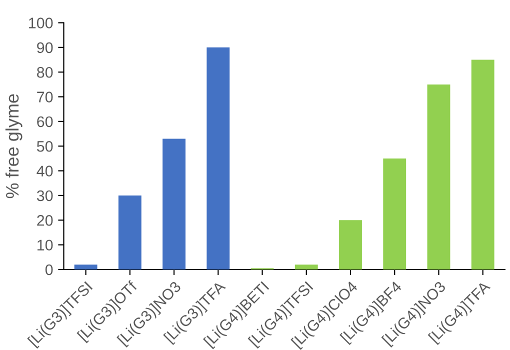 The width and height of the screenshot is (510, 350). Describe the element at coordinates (45, 122) in the screenshot. I see `y-tick-label: 60` at that location.